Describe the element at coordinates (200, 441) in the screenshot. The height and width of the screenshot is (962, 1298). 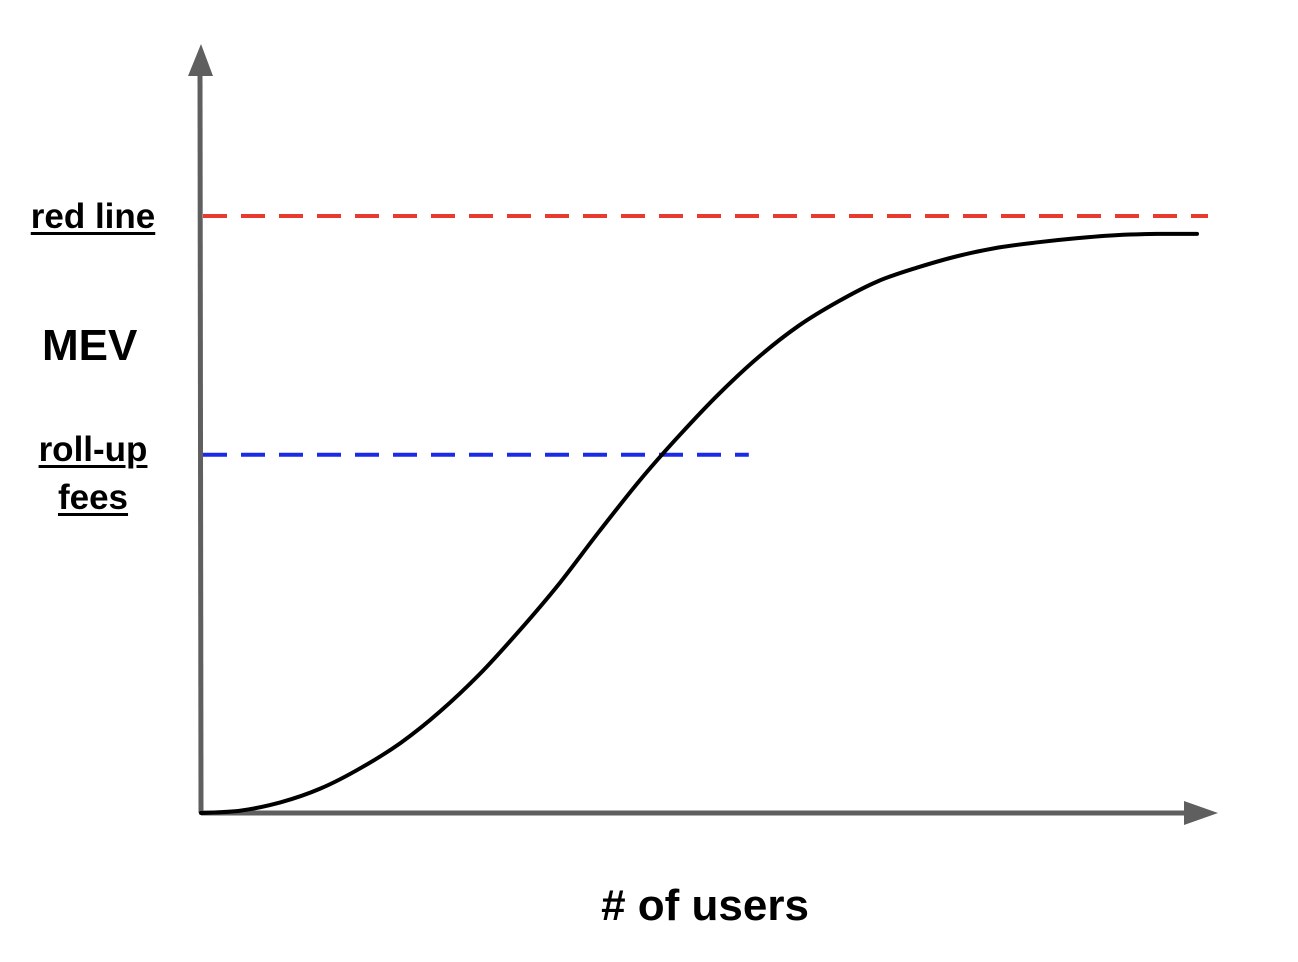
I see `y-axis-line` at that location.